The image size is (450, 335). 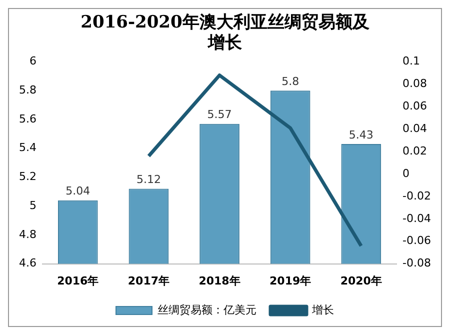 I want to click on y-tick-label: 4.8, so click(x=27, y=234).